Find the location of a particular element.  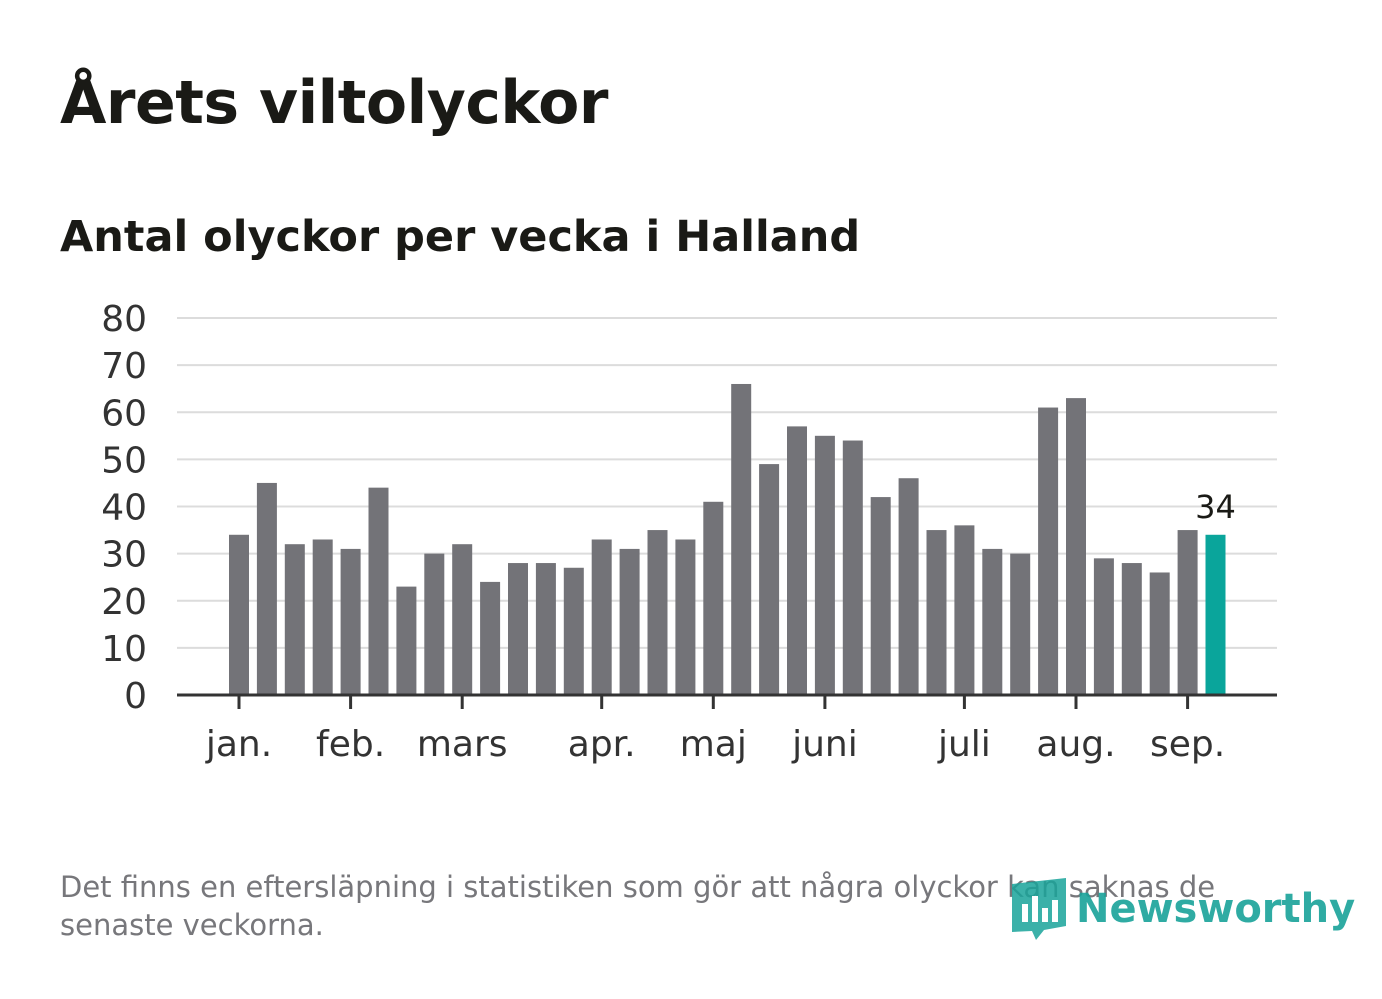

x-tick-label: mars is located at coordinates (462, 744).